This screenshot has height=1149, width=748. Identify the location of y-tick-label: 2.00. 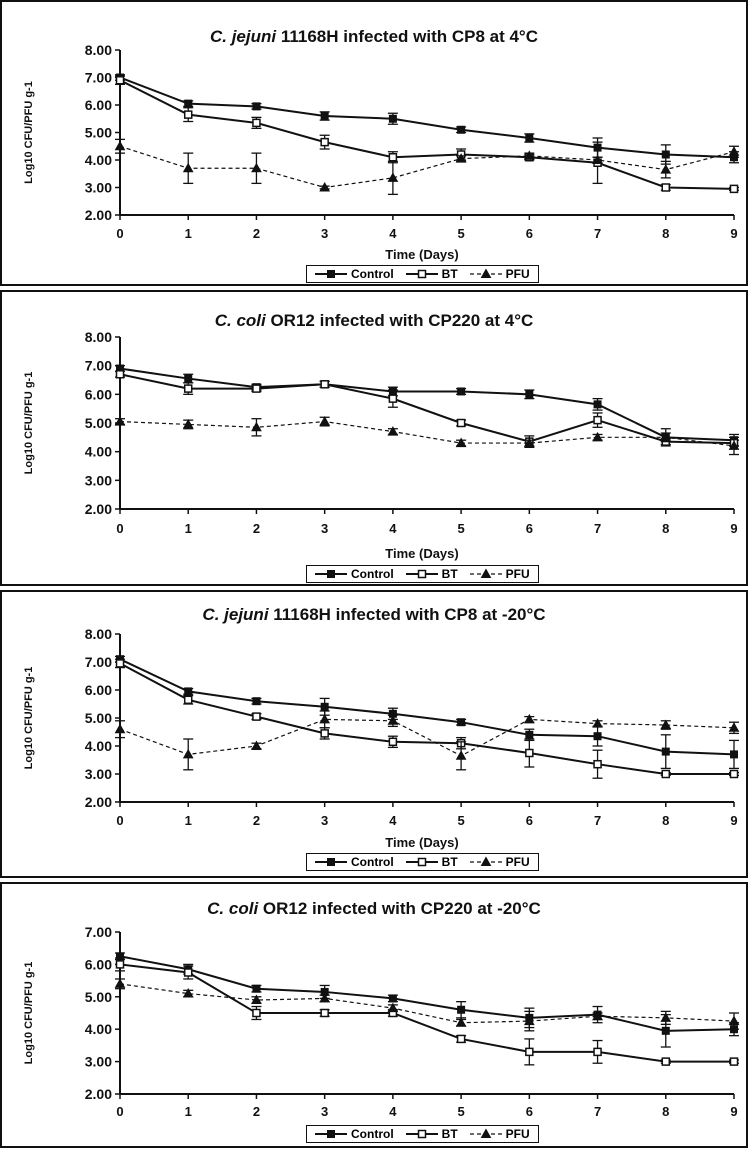
(98, 215).